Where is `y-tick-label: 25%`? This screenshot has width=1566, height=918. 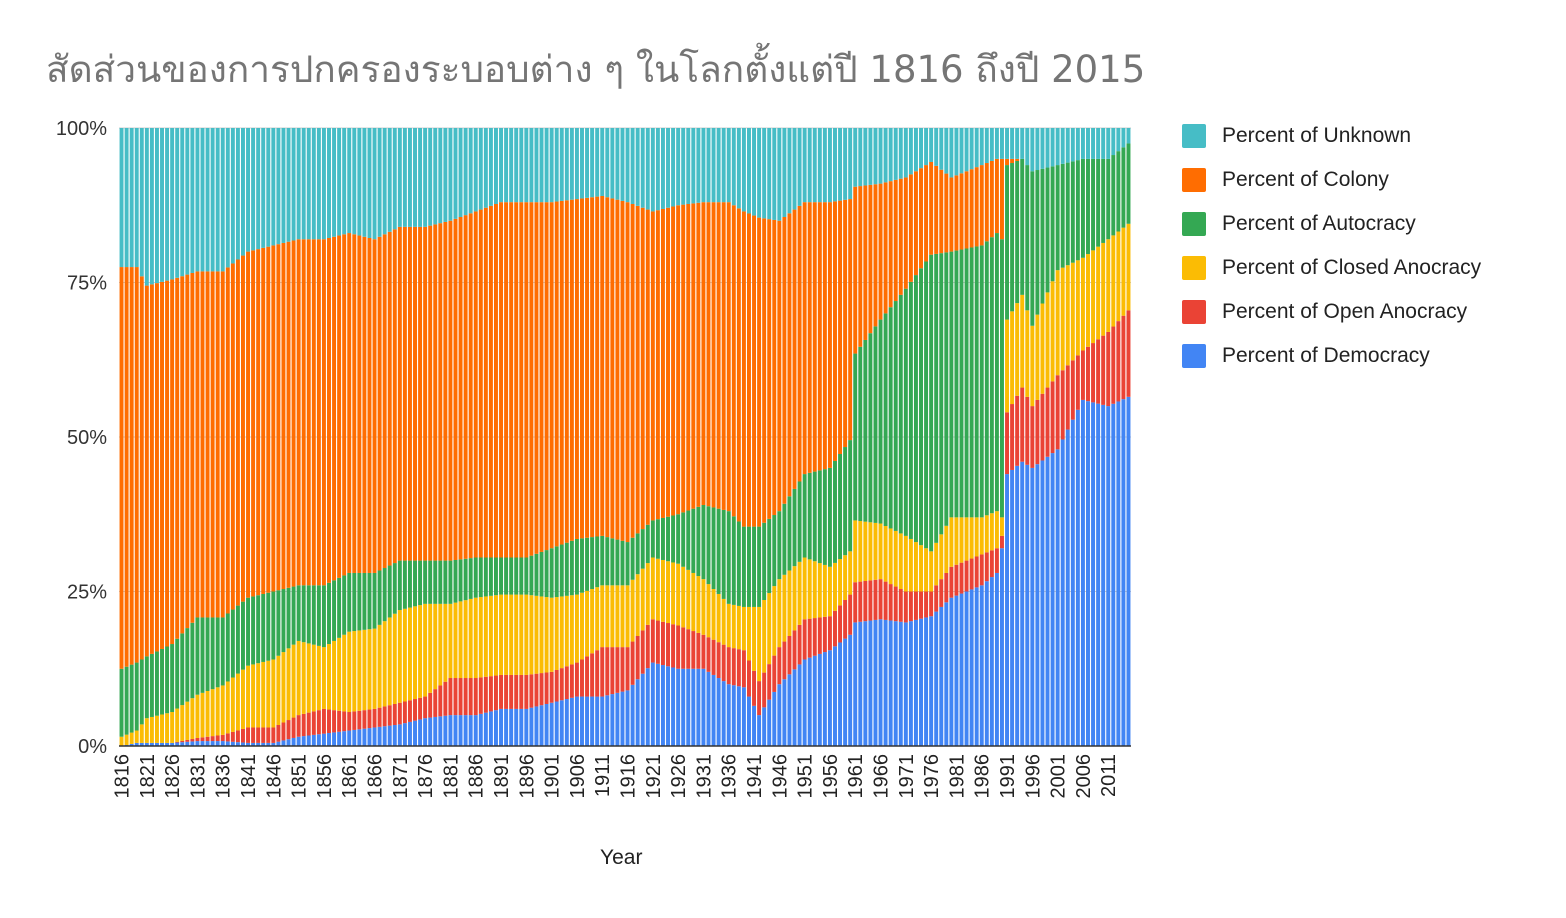
y-tick-label: 25% is located at coordinates (87, 593).